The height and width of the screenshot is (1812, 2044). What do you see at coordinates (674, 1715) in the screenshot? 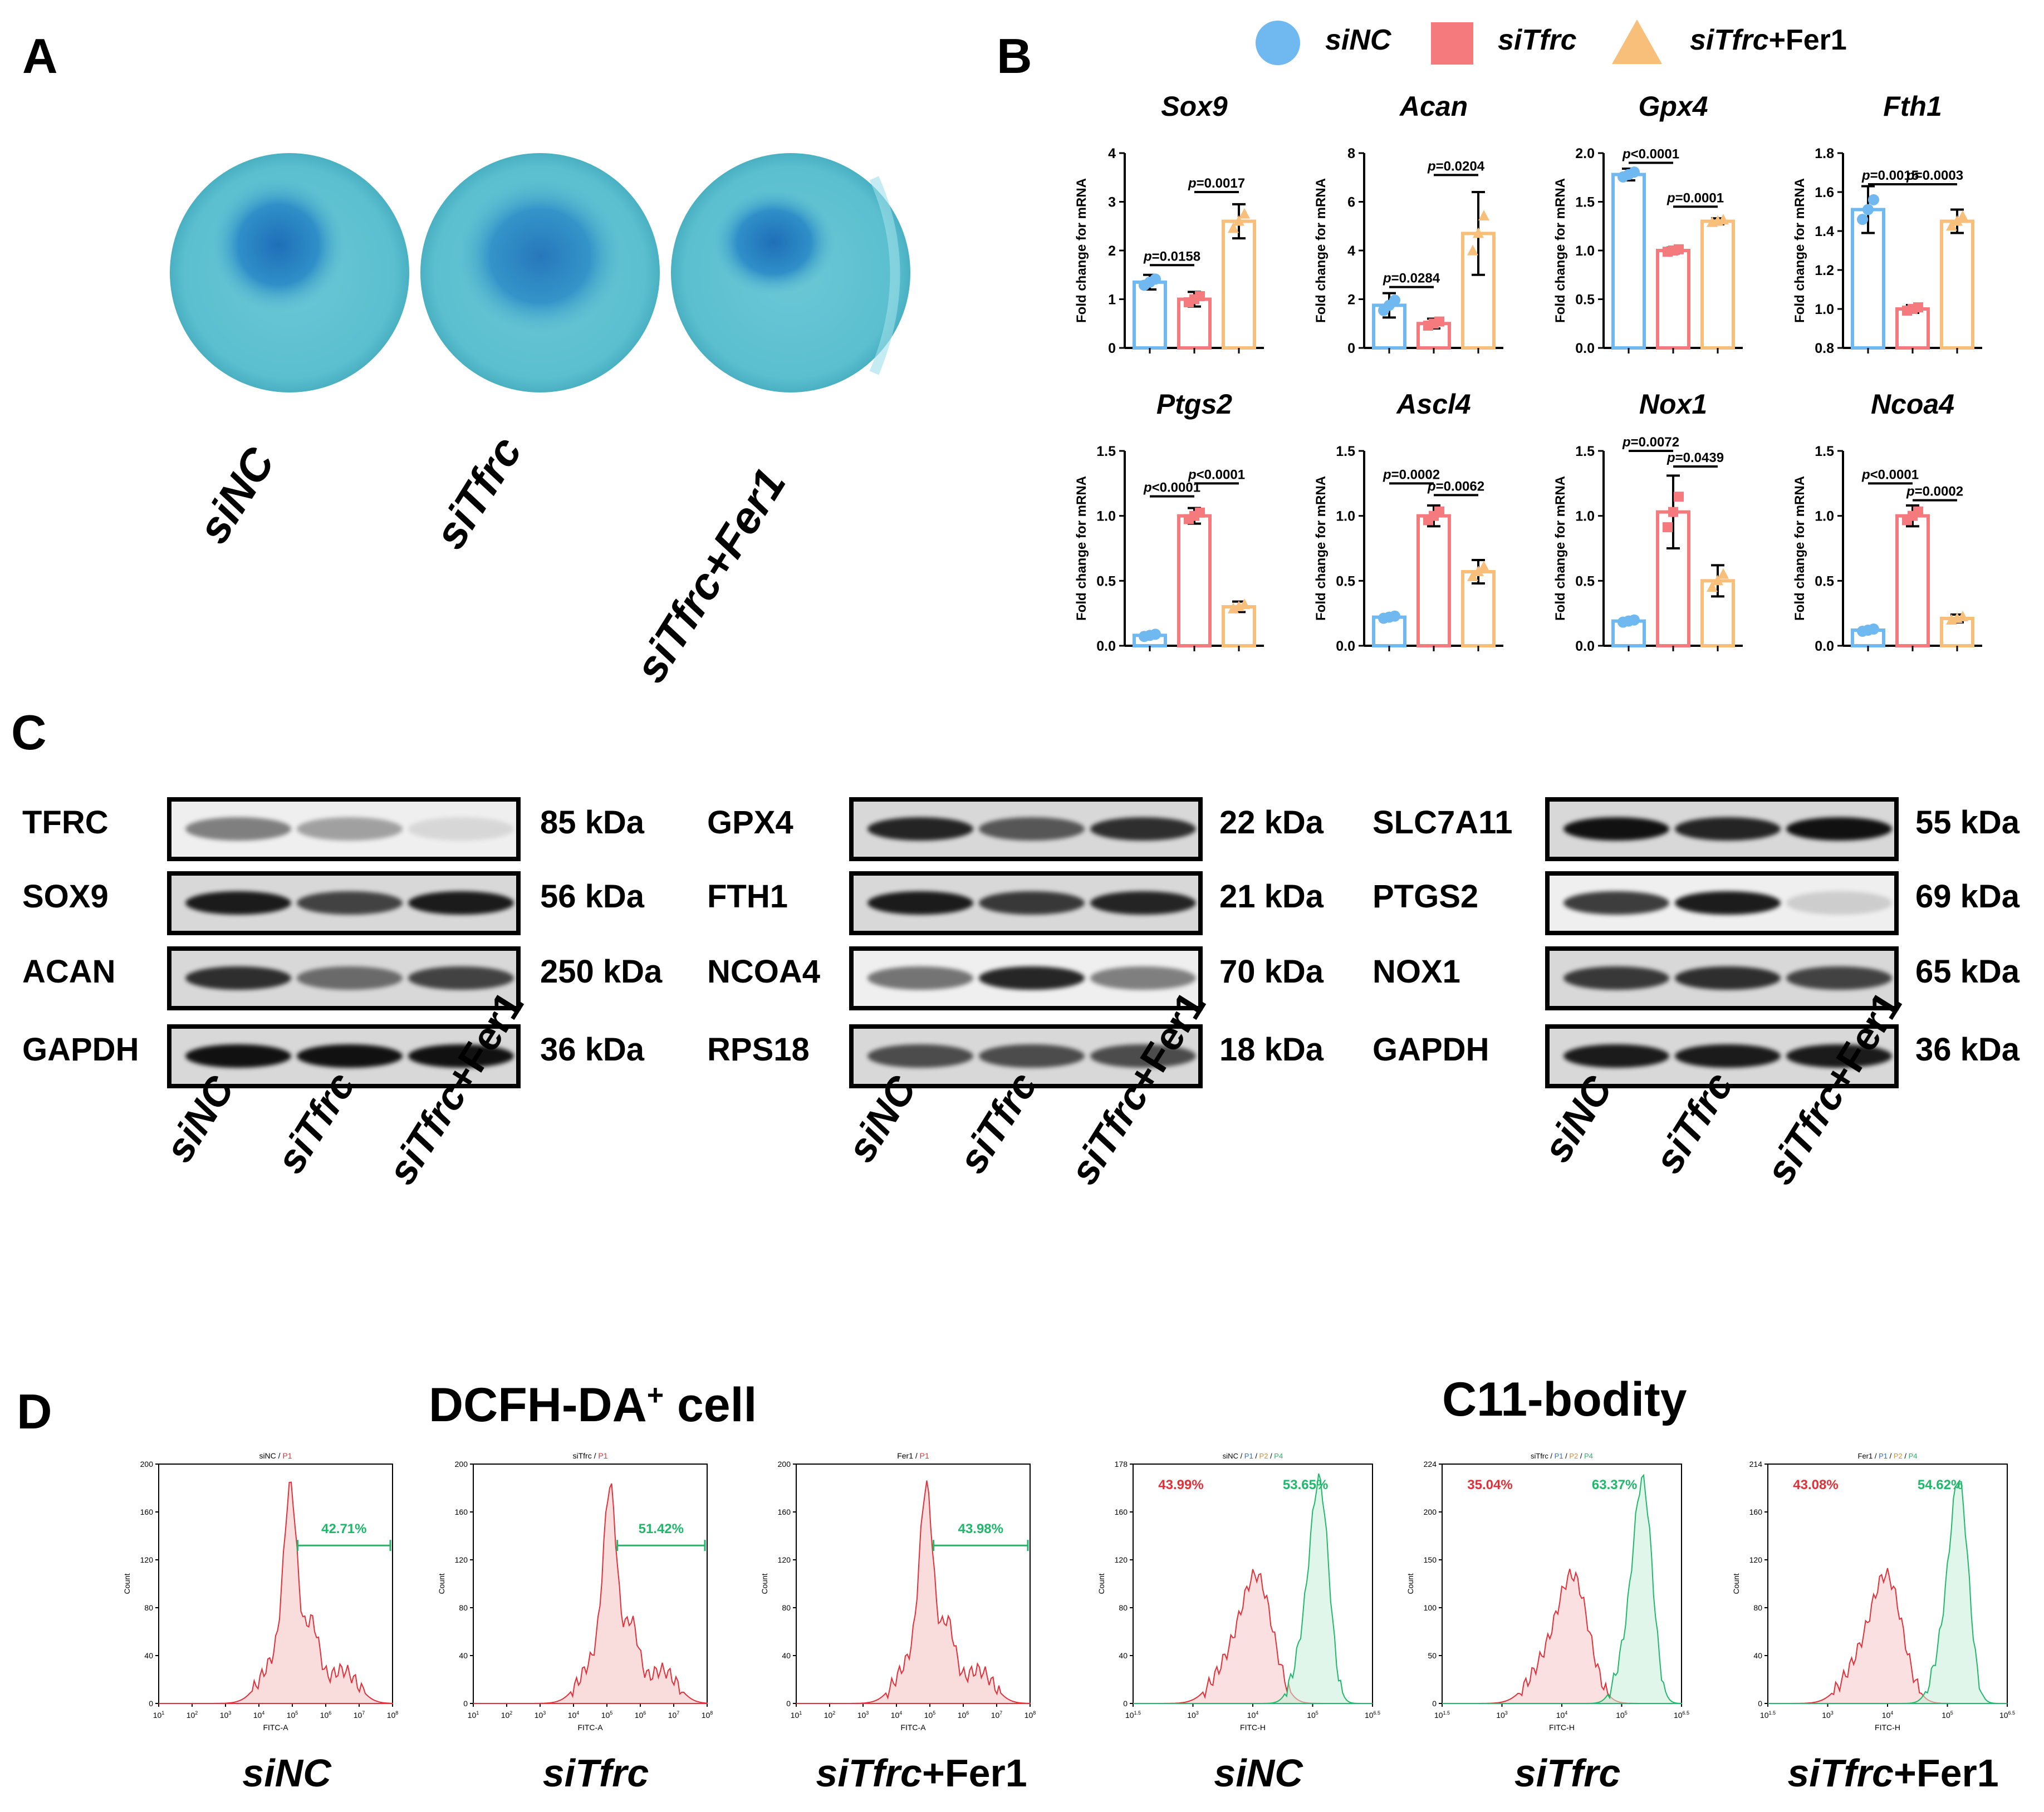
I see `x-tick-label: 10⁷` at bounding box center [674, 1715].